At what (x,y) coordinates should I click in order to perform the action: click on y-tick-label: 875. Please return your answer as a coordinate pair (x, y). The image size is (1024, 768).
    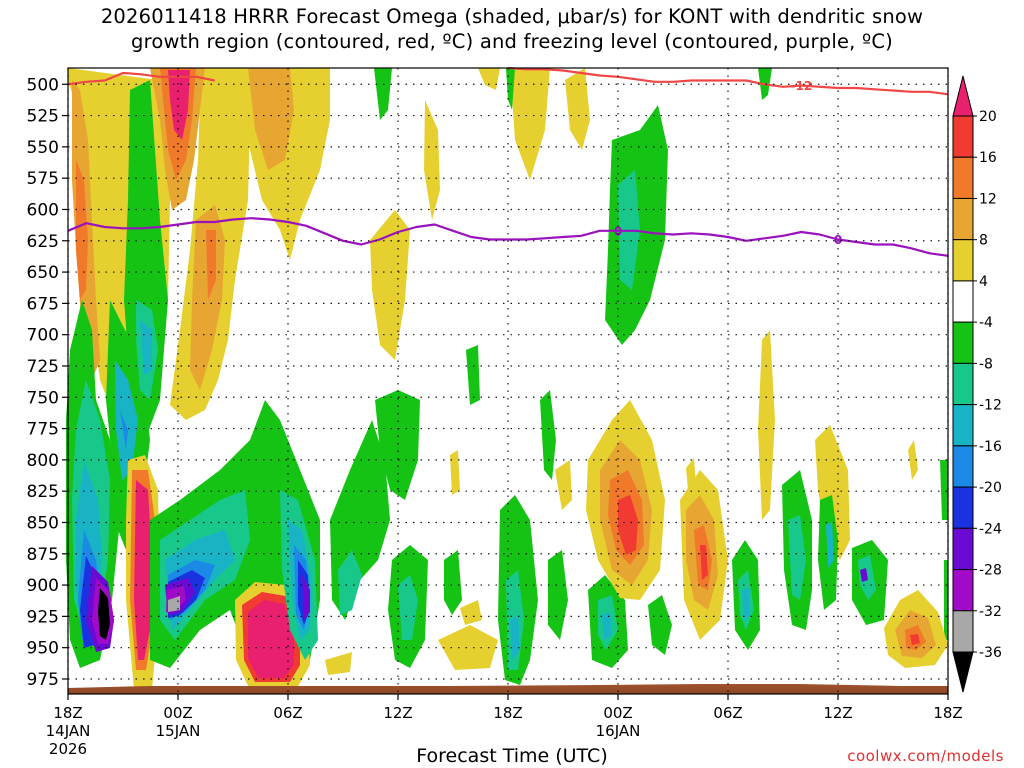
    Looking at the image, I should click on (43, 555).